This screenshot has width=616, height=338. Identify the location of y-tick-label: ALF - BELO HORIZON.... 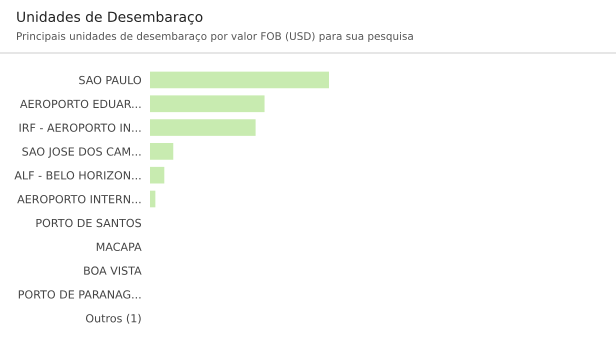
(77, 175).